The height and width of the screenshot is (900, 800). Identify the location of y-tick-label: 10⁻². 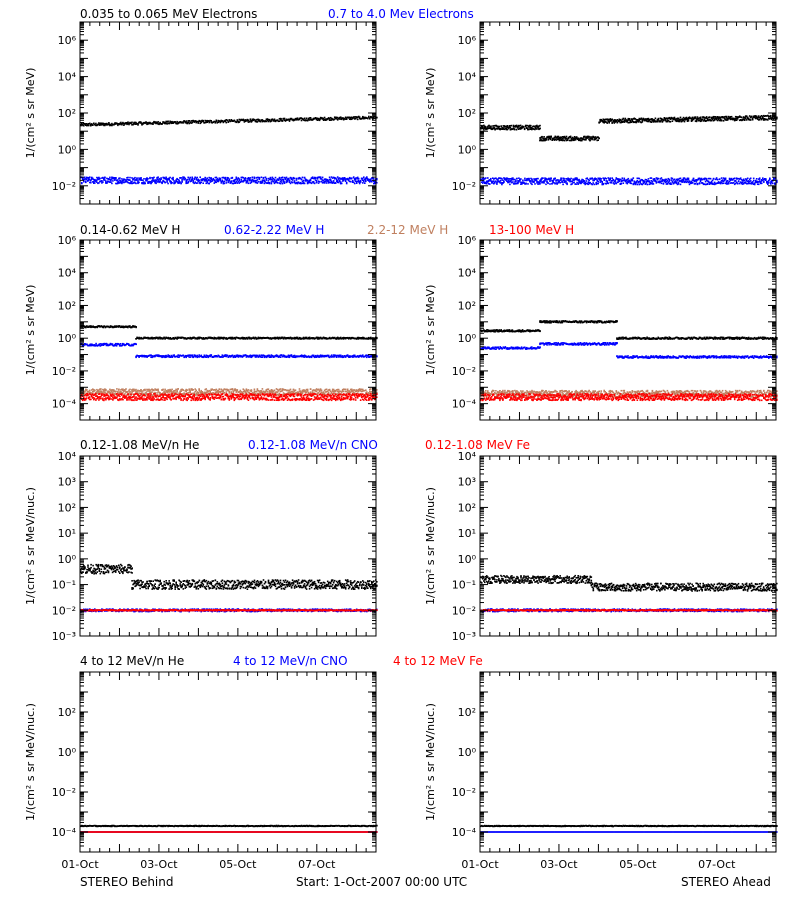
(464, 186).